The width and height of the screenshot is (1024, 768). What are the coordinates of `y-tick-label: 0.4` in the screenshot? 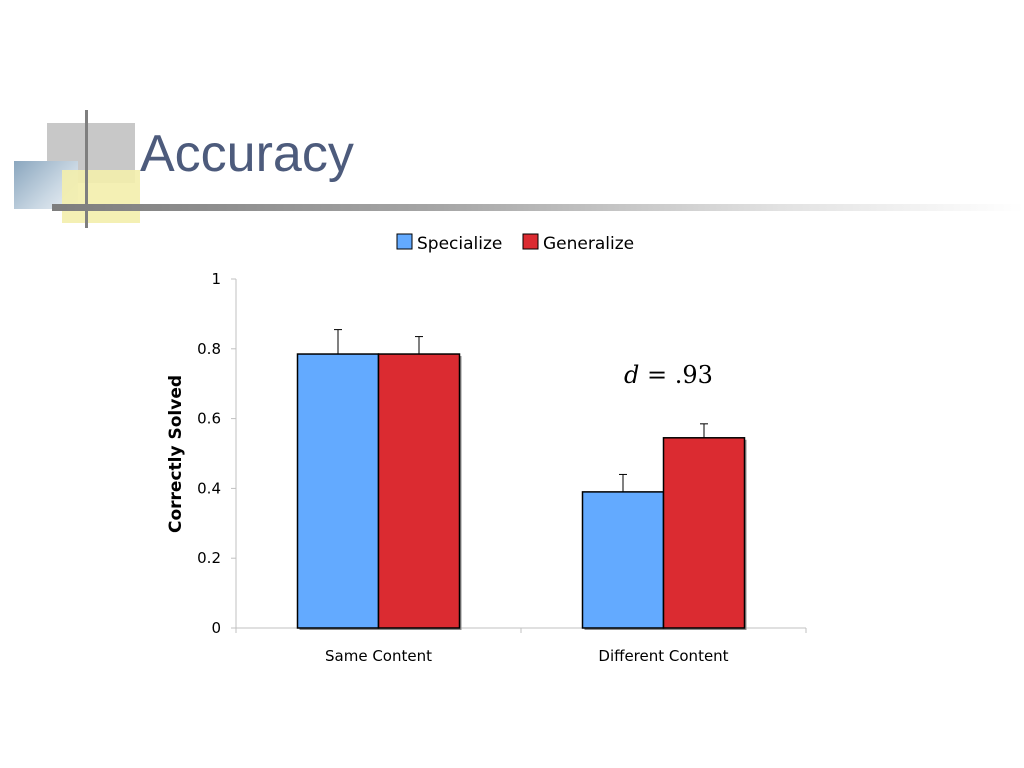 It's located at (209, 488).